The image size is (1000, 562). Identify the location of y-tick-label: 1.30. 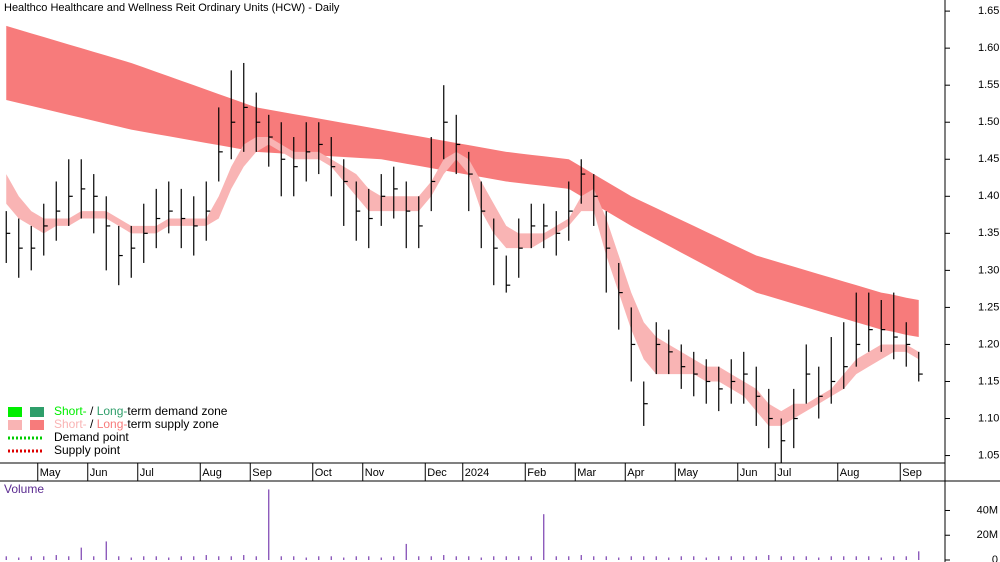
(988, 270).